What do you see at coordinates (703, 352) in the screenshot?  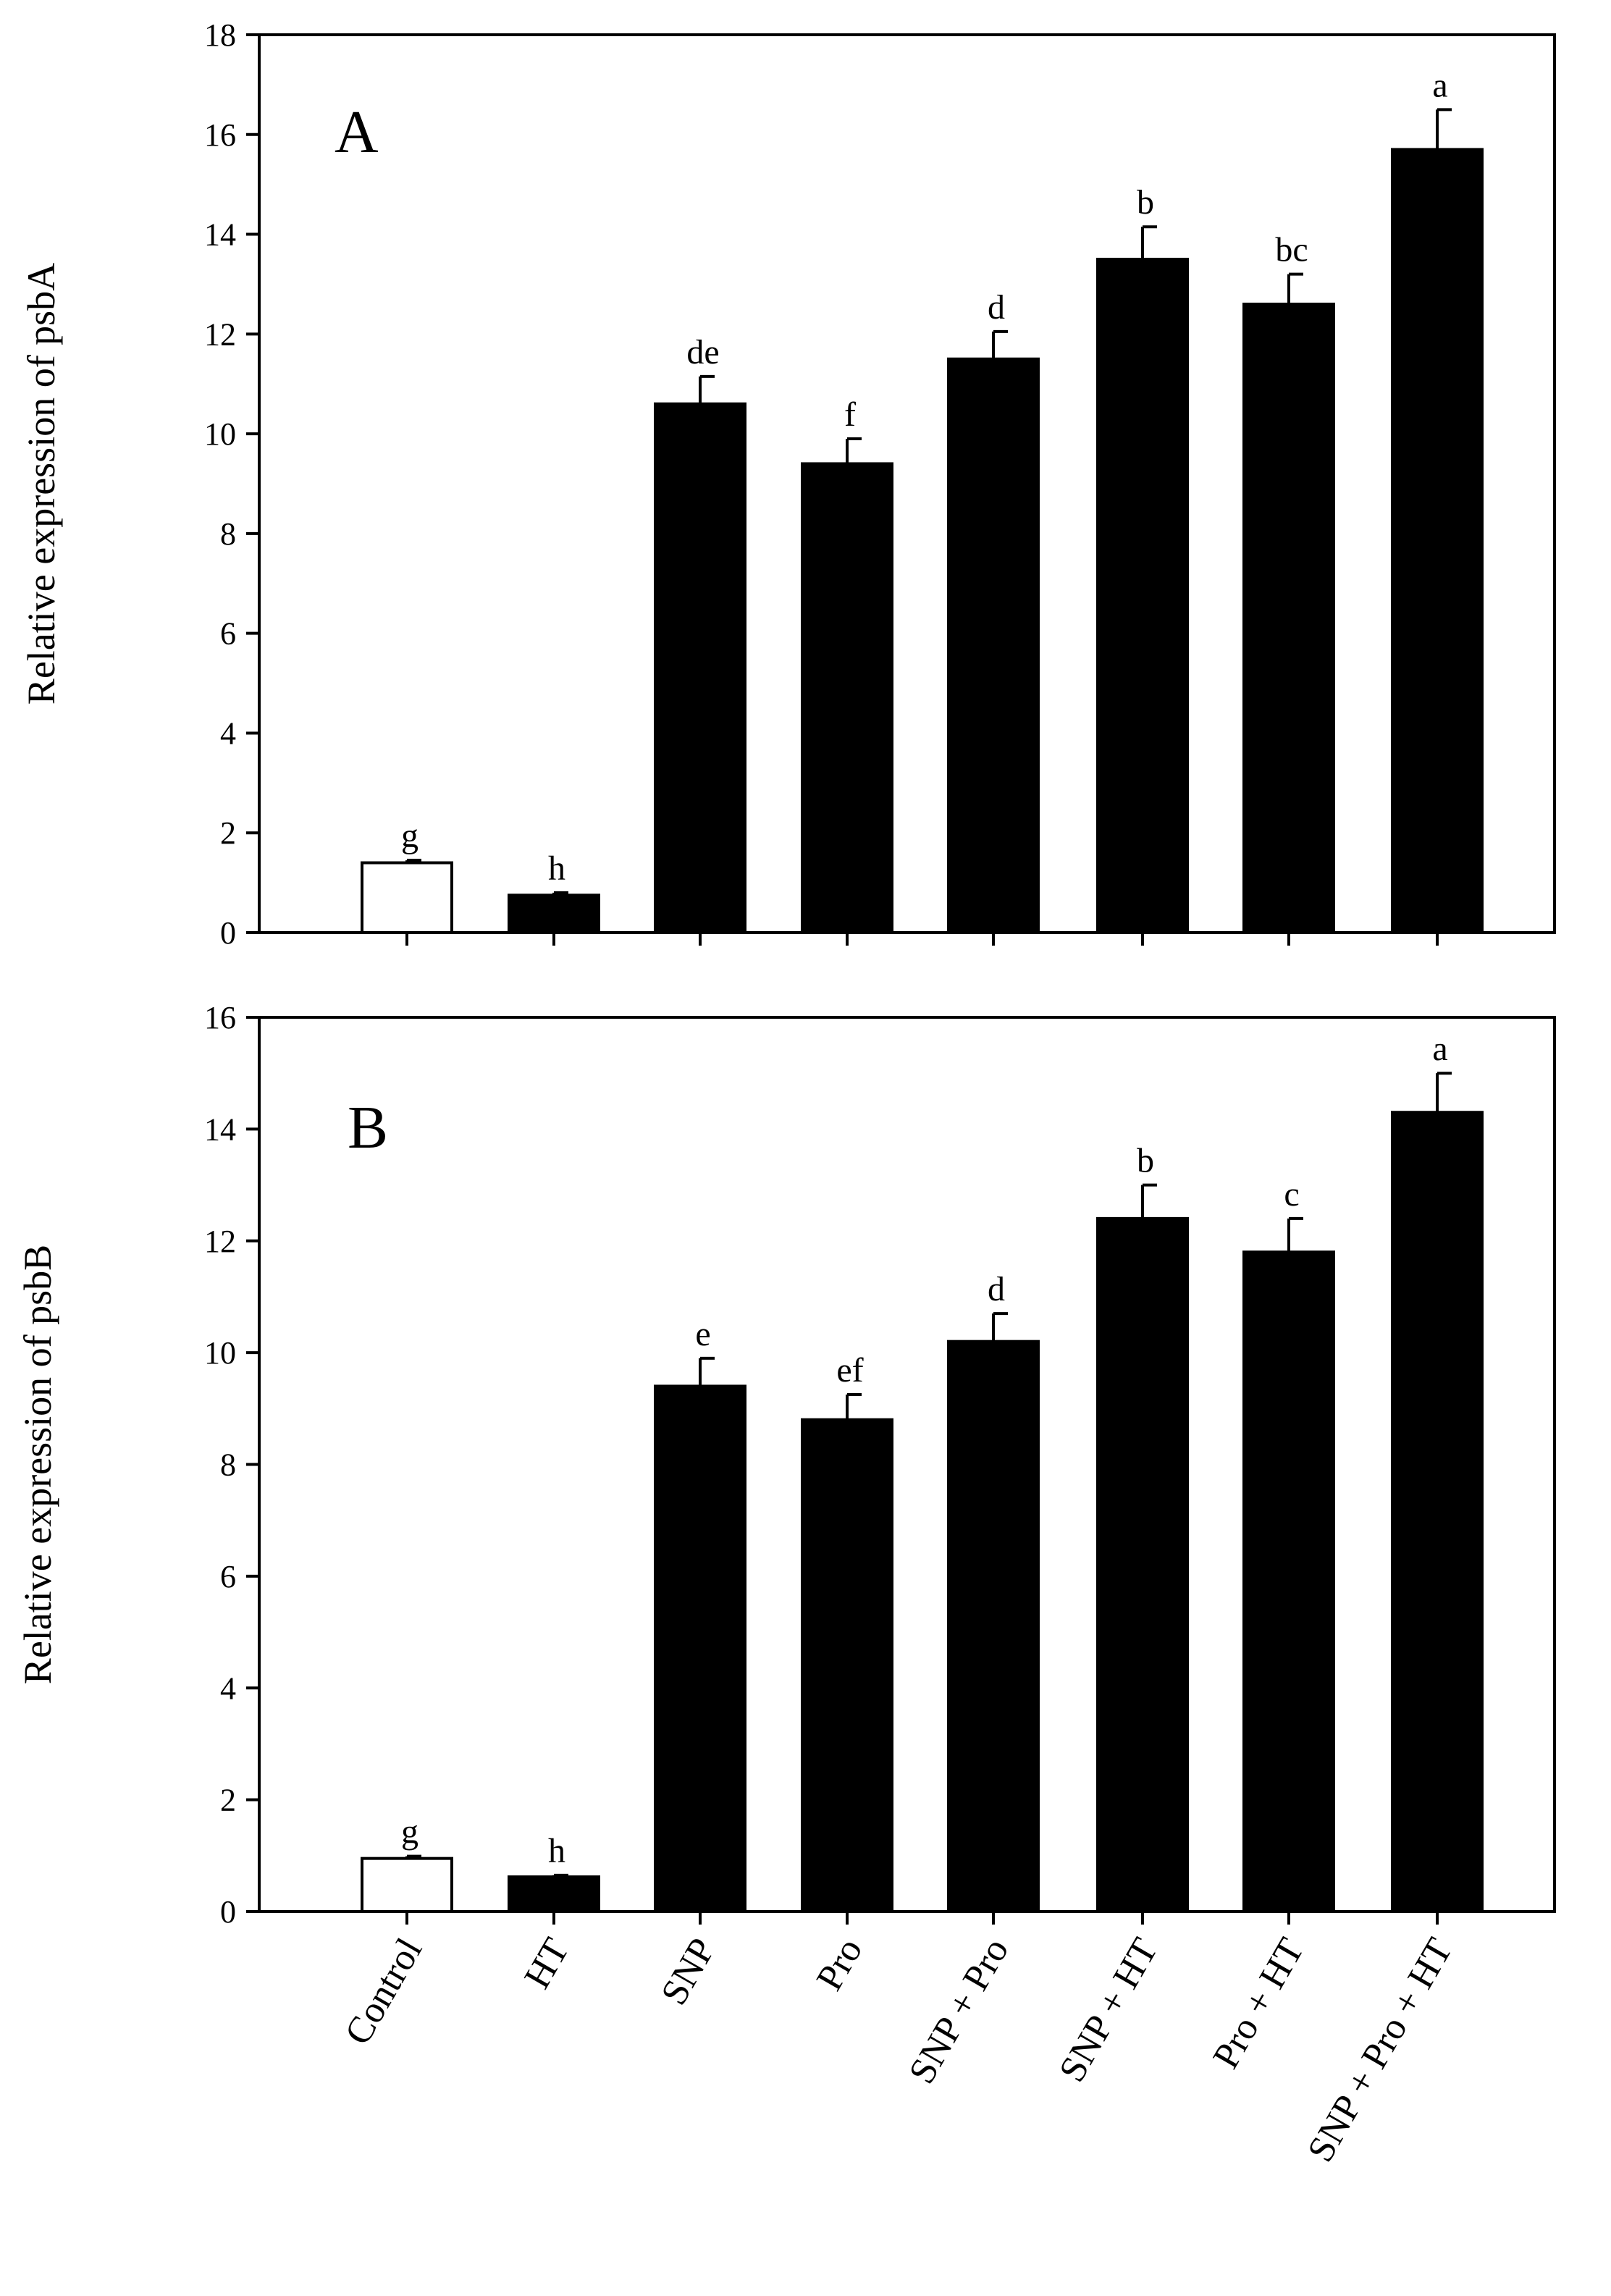 I see `significance-letter: de` at bounding box center [703, 352].